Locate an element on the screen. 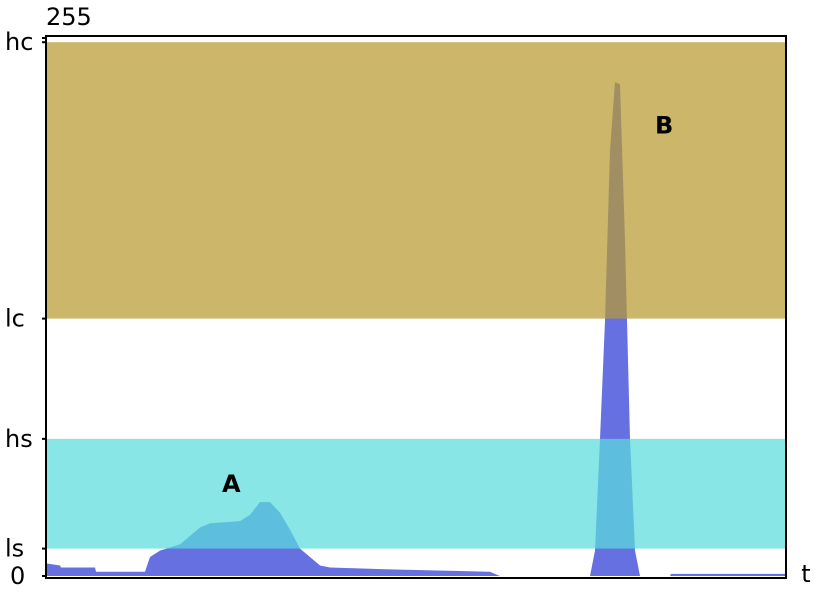 The height and width of the screenshot is (600, 821). y-tick-label: ls is located at coordinates (14, 549).